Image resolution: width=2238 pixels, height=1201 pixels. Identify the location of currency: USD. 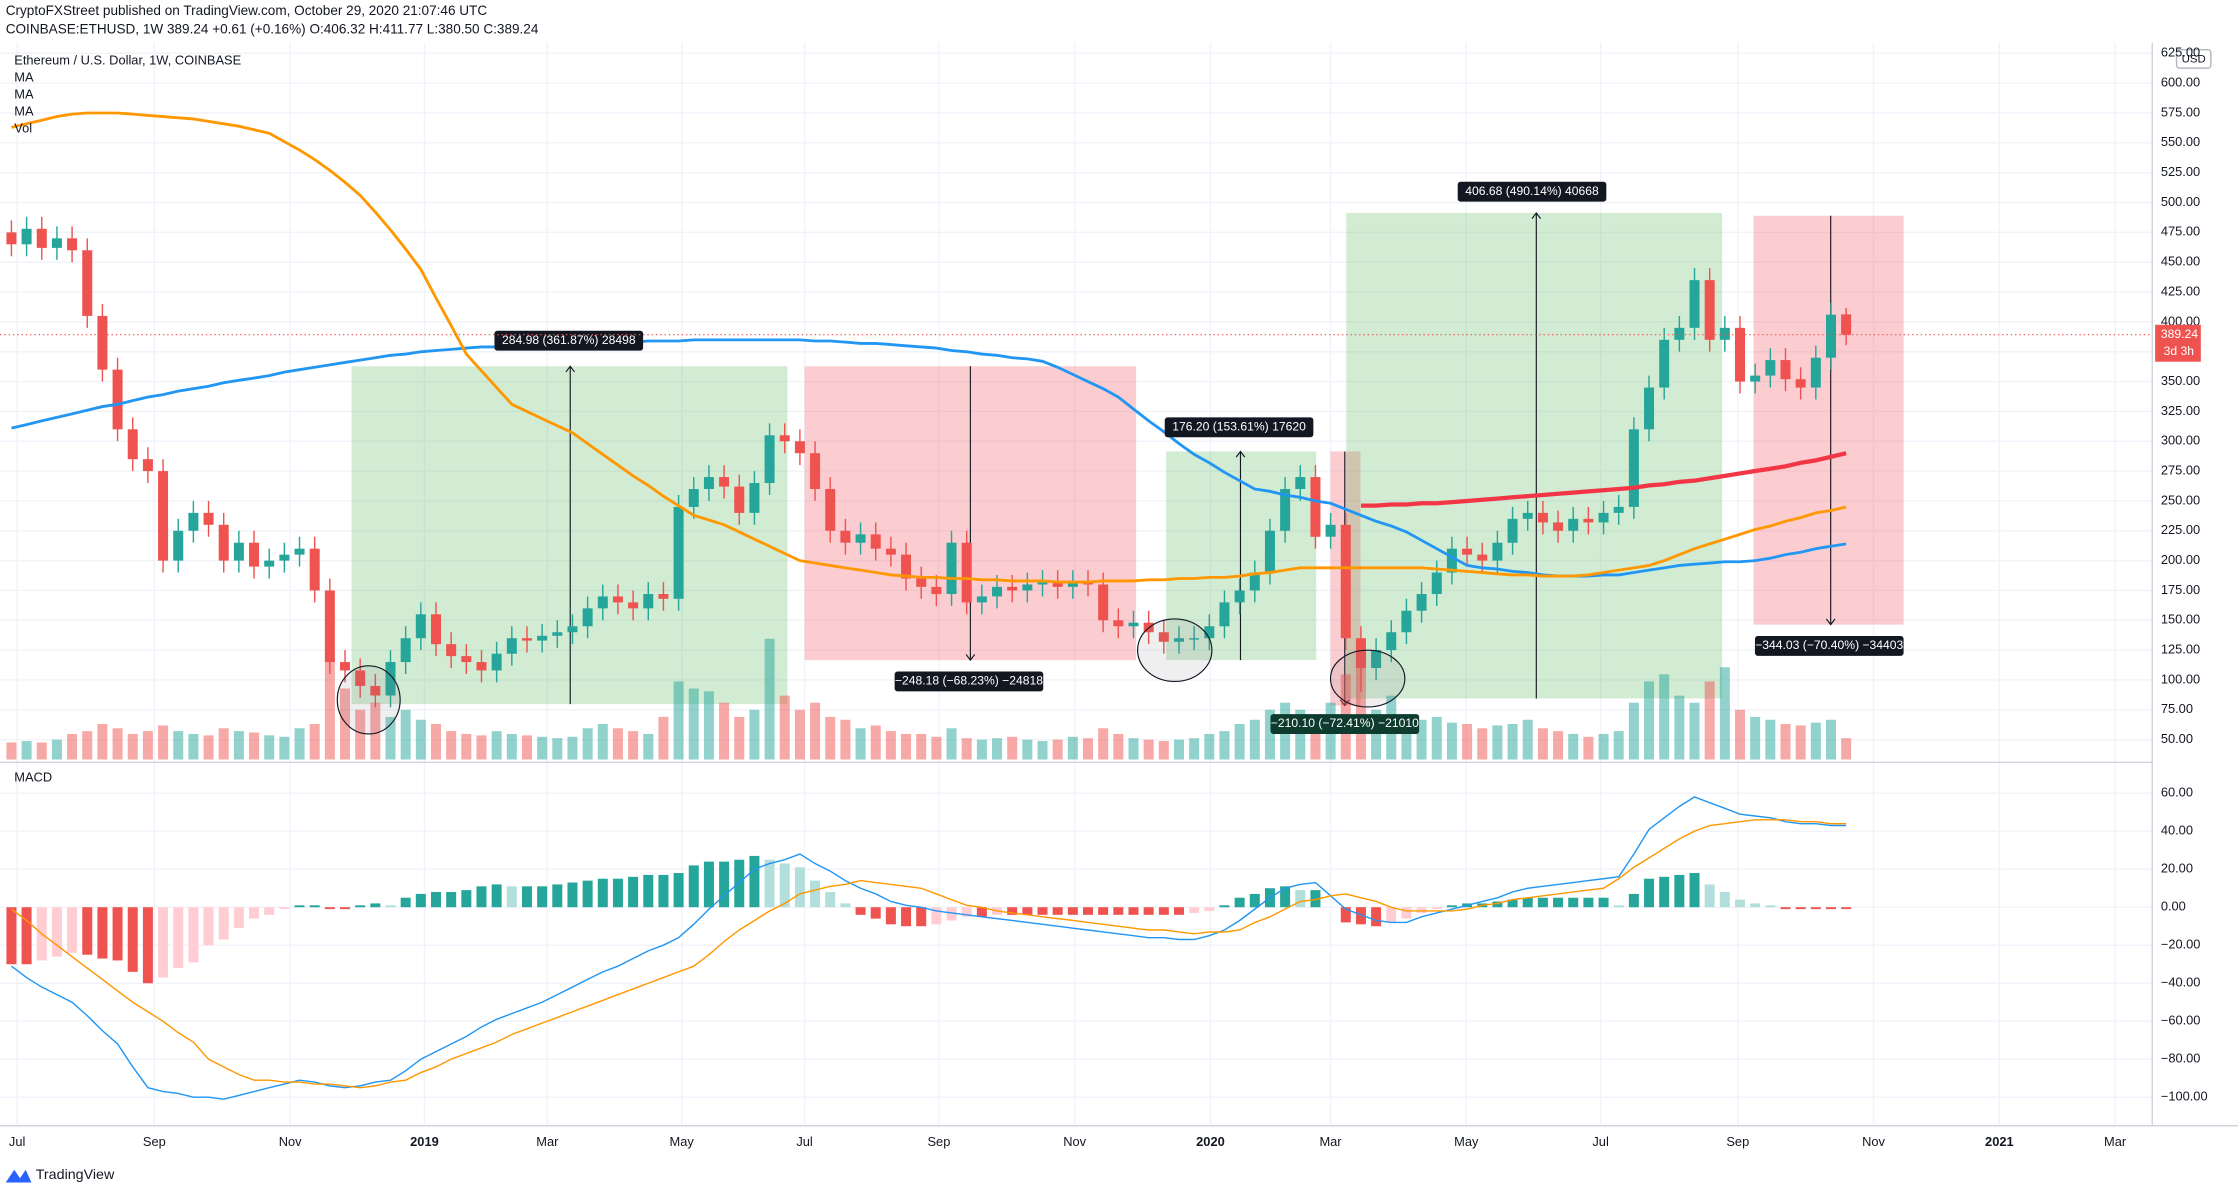
(2194, 60).